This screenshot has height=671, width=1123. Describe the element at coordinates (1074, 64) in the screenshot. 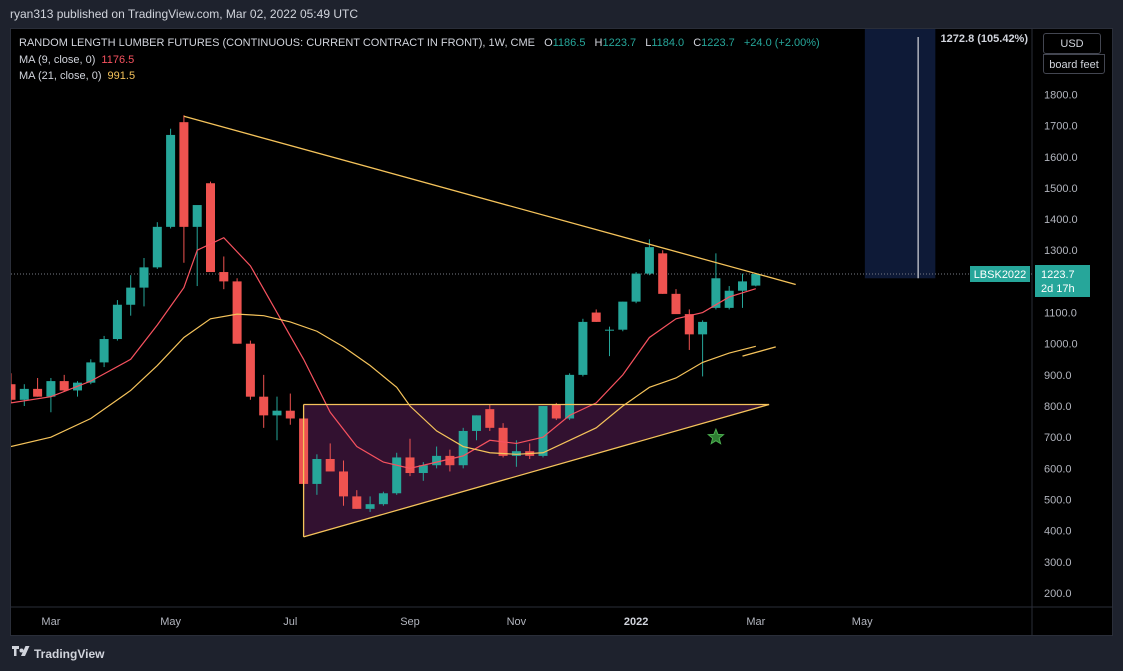

I see `unit-button: board feet` at that location.